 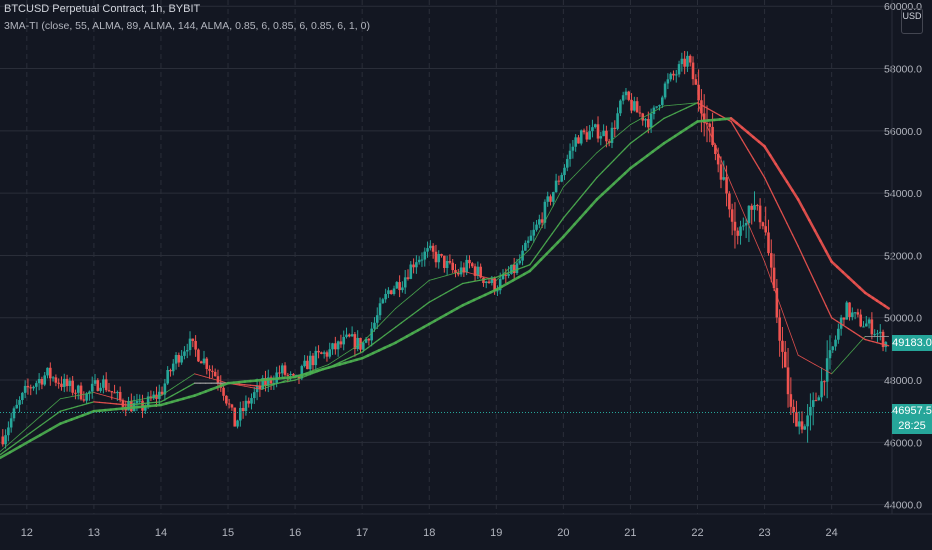 I want to click on symbol-title: BTCUSD Perpetual Contract, 1h, BYBIT, so click(x=102, y=9).